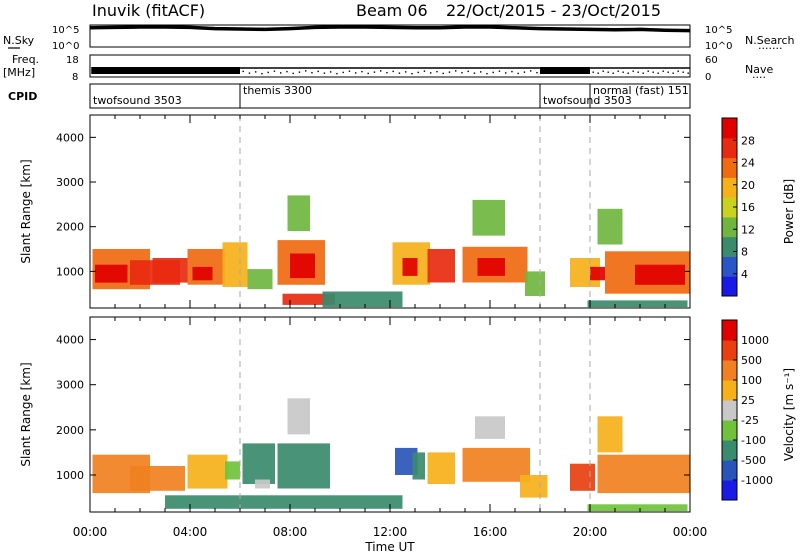 The width and height of the screenshot is (800, 554). I want to click on noise-right-bottom-tick: 10^0, so click(718, 46).